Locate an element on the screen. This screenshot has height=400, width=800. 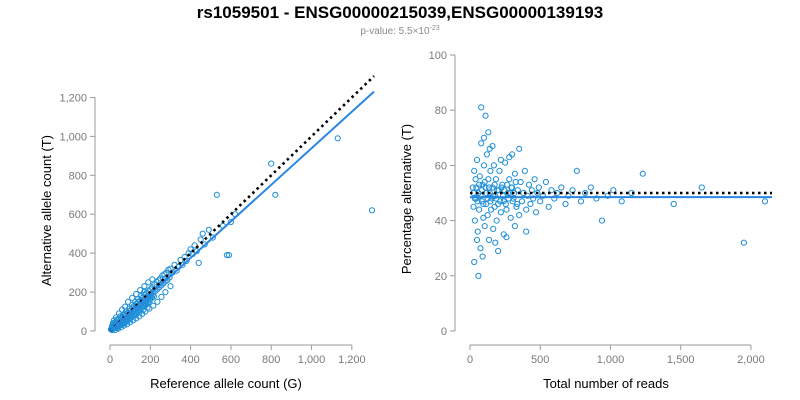
x-tick-label: 600 is located at coordinates (231, 360).